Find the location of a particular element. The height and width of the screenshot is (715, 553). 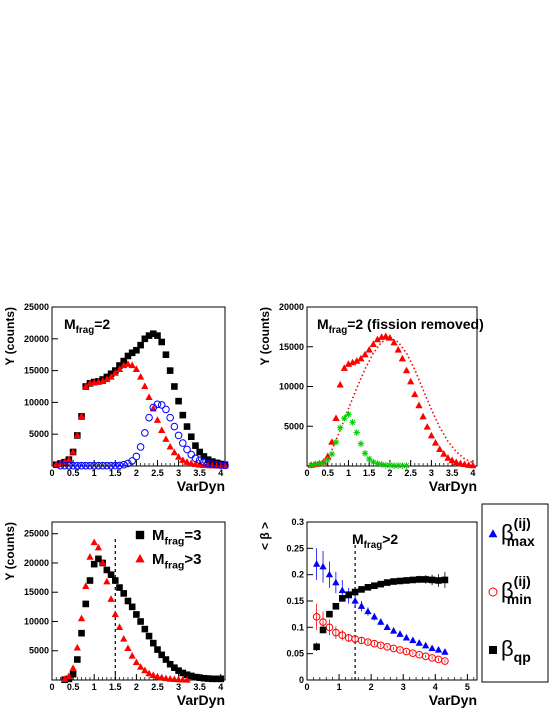

legend-entry: β(ij) max is located at coordinates (518, 532).